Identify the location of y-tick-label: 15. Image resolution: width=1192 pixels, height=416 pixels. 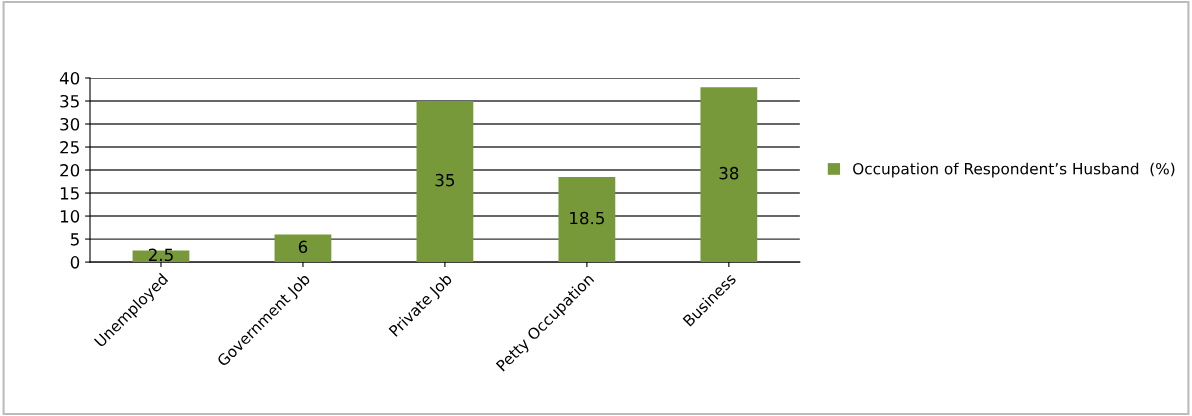
(69, 193).